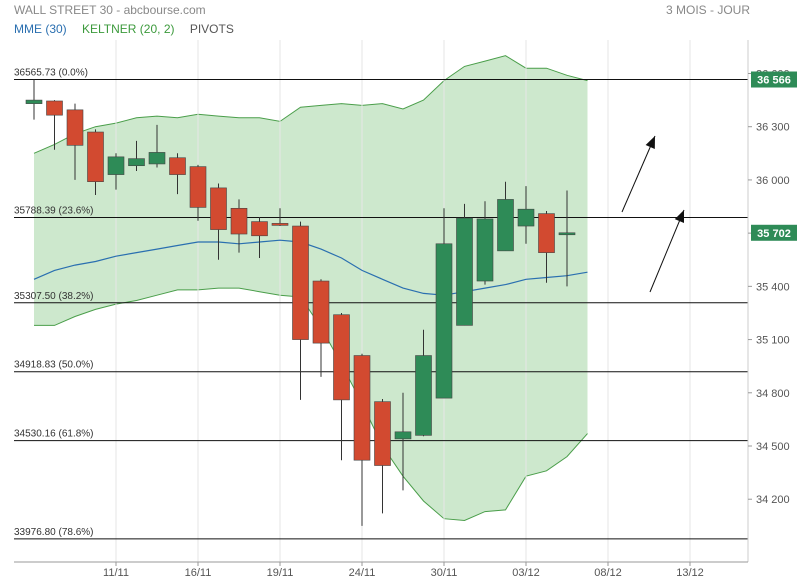 The width and height of the screenshot is (800, 580). I want to click on x-tick-label: 13/12, so click(690, 573).